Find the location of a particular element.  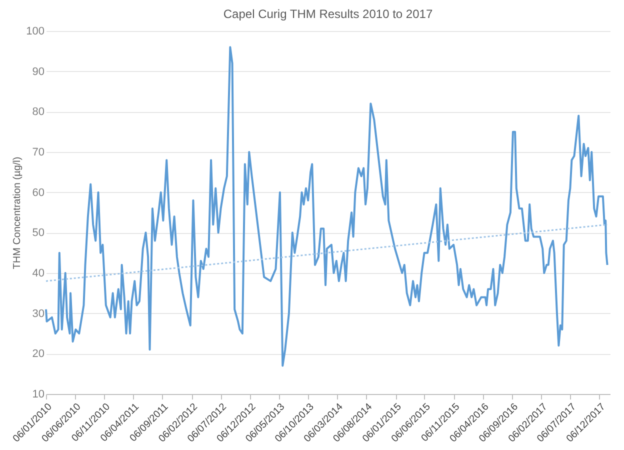

y-axis-title: THM Concentration (µg/l) is located at coordinates (18, 213).